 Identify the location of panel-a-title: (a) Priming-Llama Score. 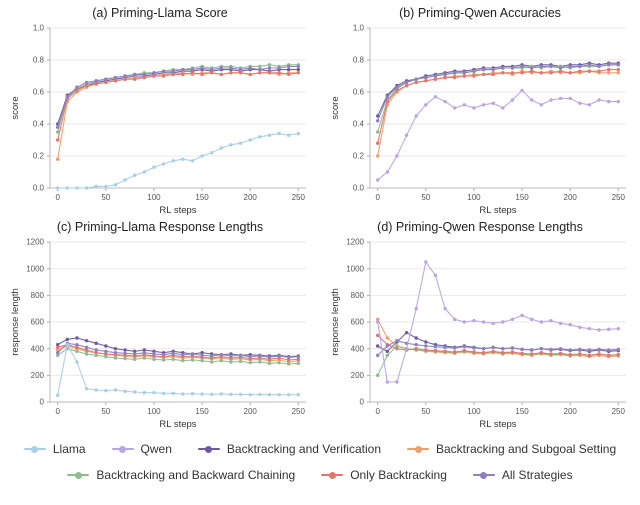
(160, 13).